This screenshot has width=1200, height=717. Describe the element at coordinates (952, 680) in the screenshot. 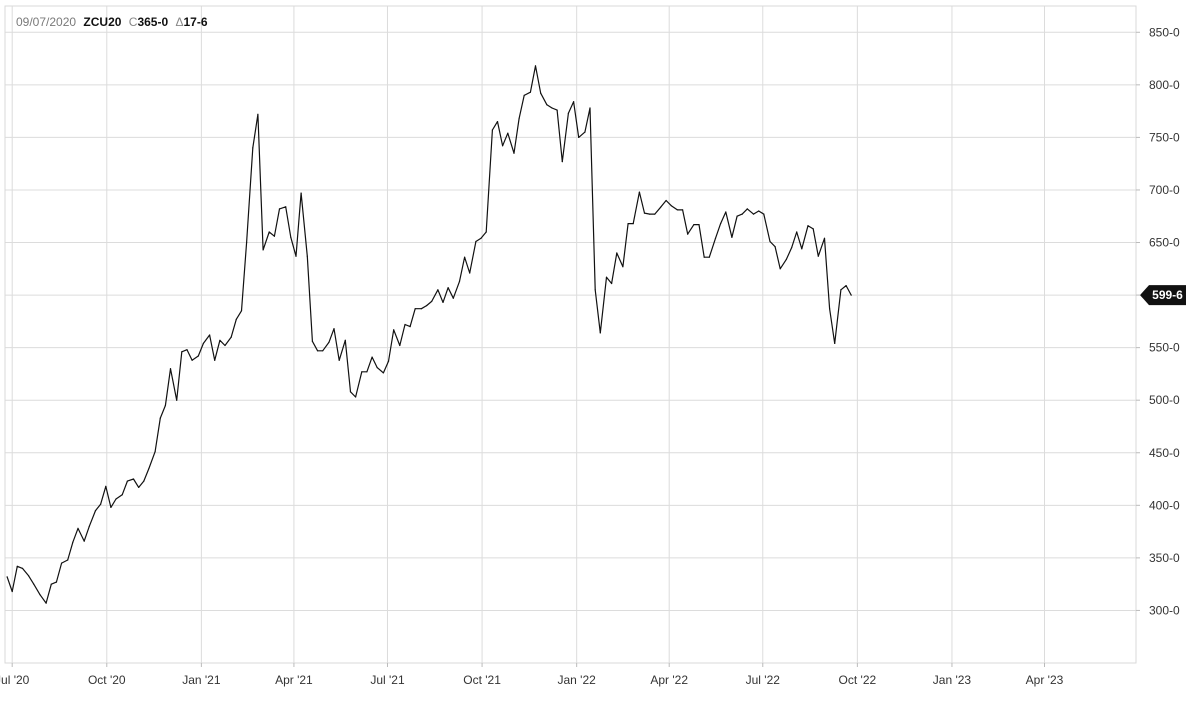

I see `x-tick-label: Jan '23` at that location.